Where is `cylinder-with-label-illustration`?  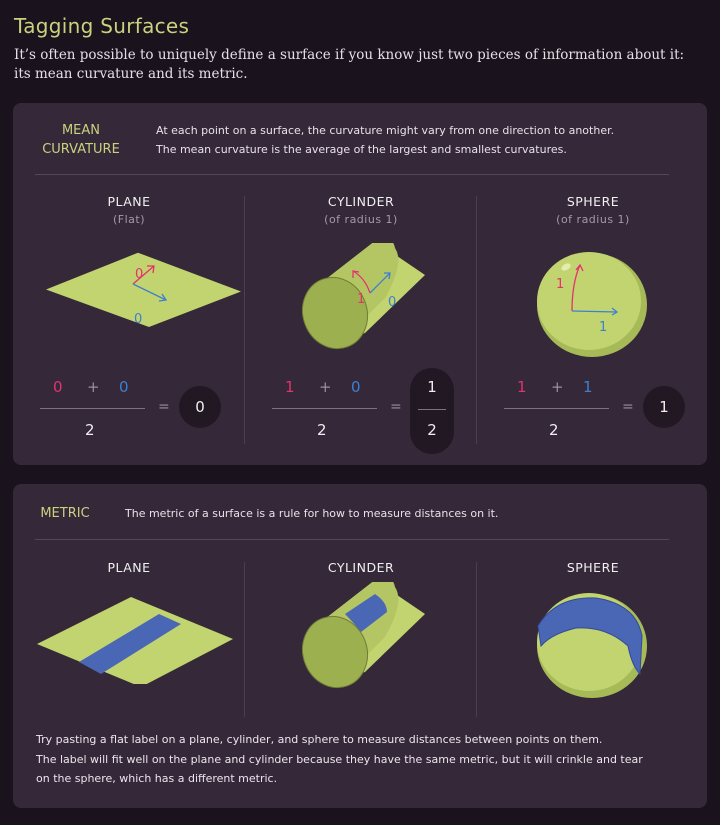 cylinder-with-label-illustration is located at coordinates (363, 635).